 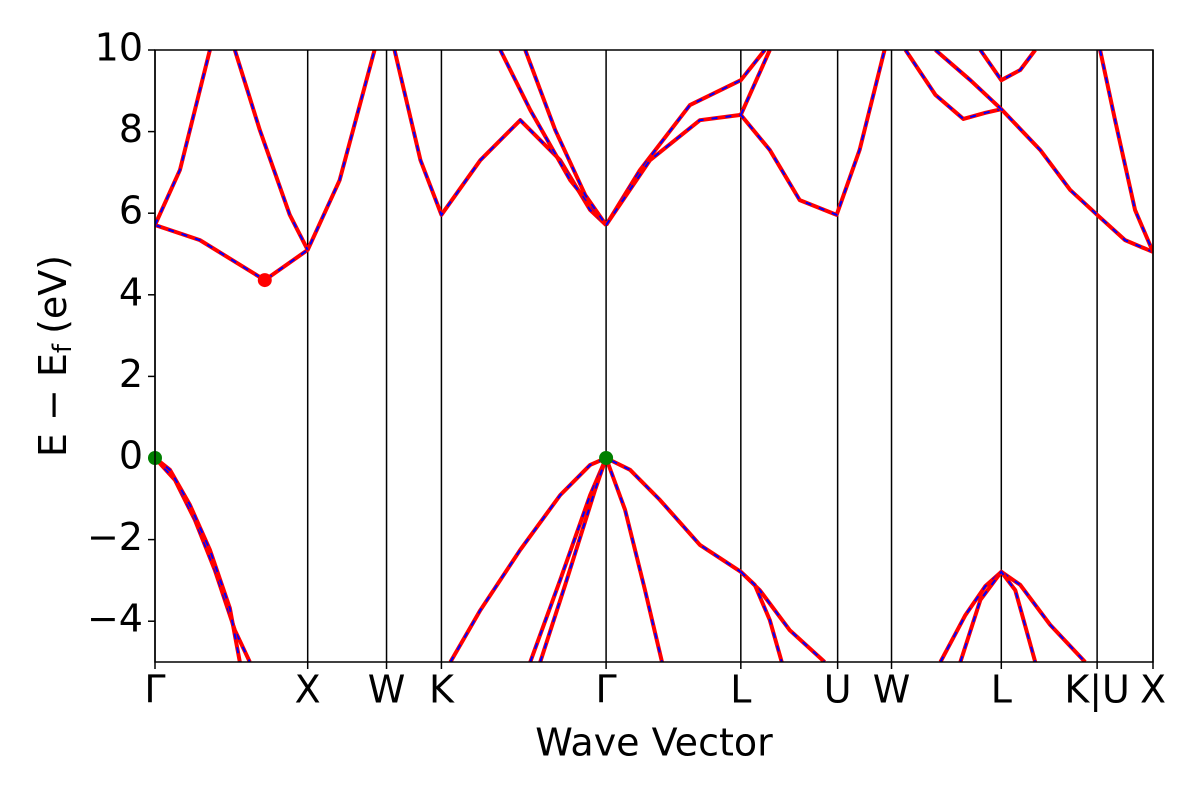 I want to click on x-tick-label: K|U, so click(x=1097, y=690).